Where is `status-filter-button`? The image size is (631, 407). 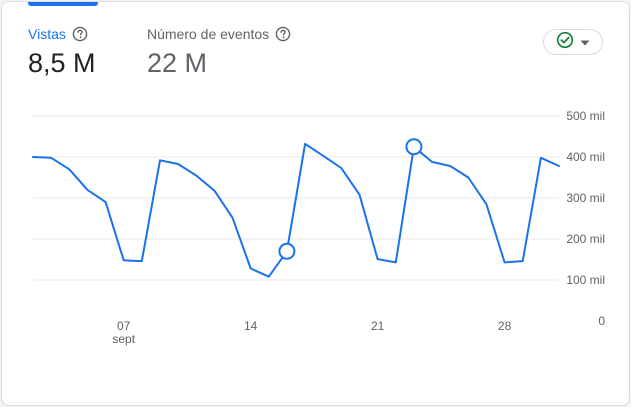 status-filter-button is located at coordinates (573, 42).